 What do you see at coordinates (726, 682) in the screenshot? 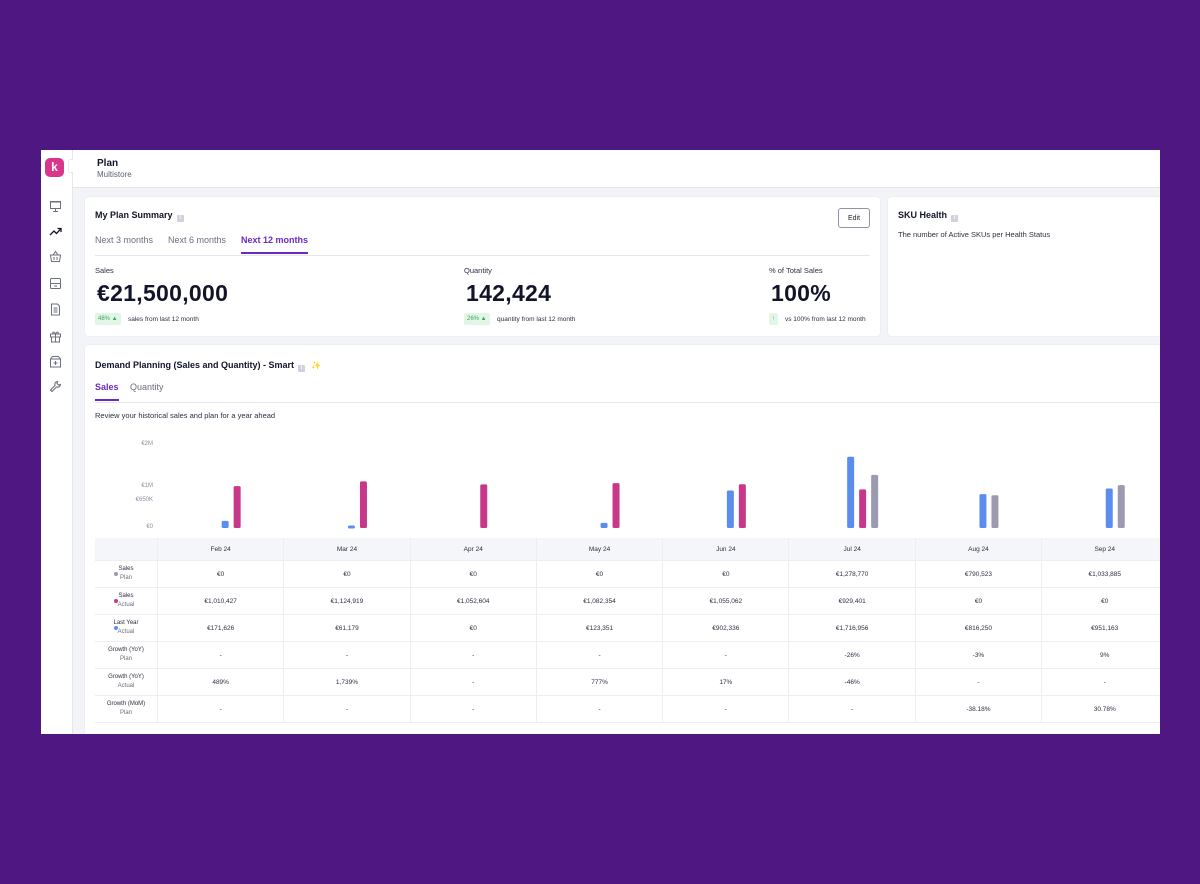
I see `table-cell: 17%` at bounding box center [726, 682].